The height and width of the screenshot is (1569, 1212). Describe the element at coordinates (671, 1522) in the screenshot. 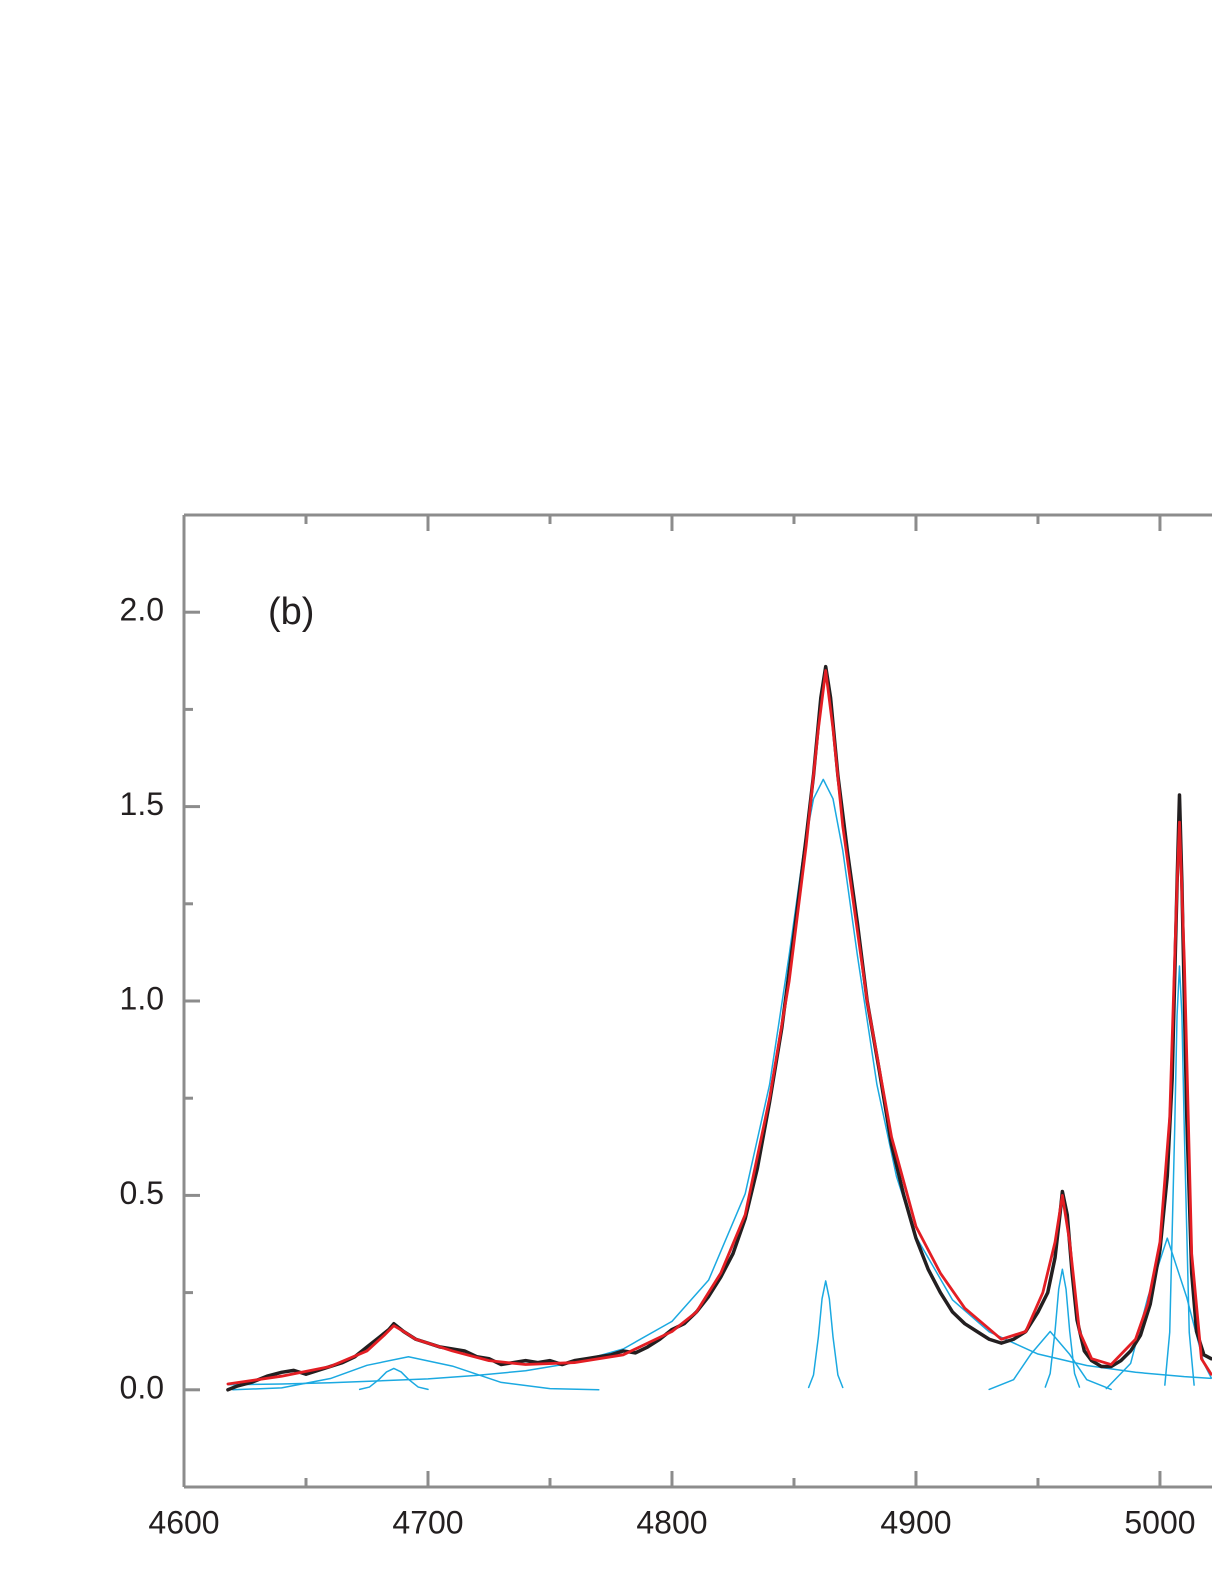

I see `x-tick-label: 4800` at that location.